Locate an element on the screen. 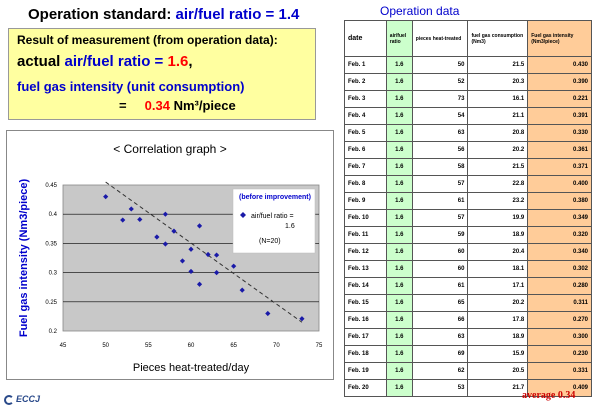 The width and height of the screenshot is (600, 412). table-row: Feb. 14 1.6 61 17.1 0.280 is located at coordinates (468, 286).